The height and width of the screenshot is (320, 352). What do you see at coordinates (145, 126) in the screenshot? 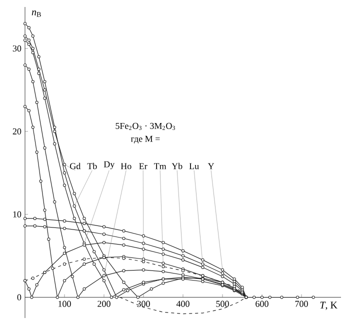
I see `annotation: 5Fe$_{2}$O$_{3}$ · 3M$_{2}$O$_{3}$` at bounding box center [145, 126].